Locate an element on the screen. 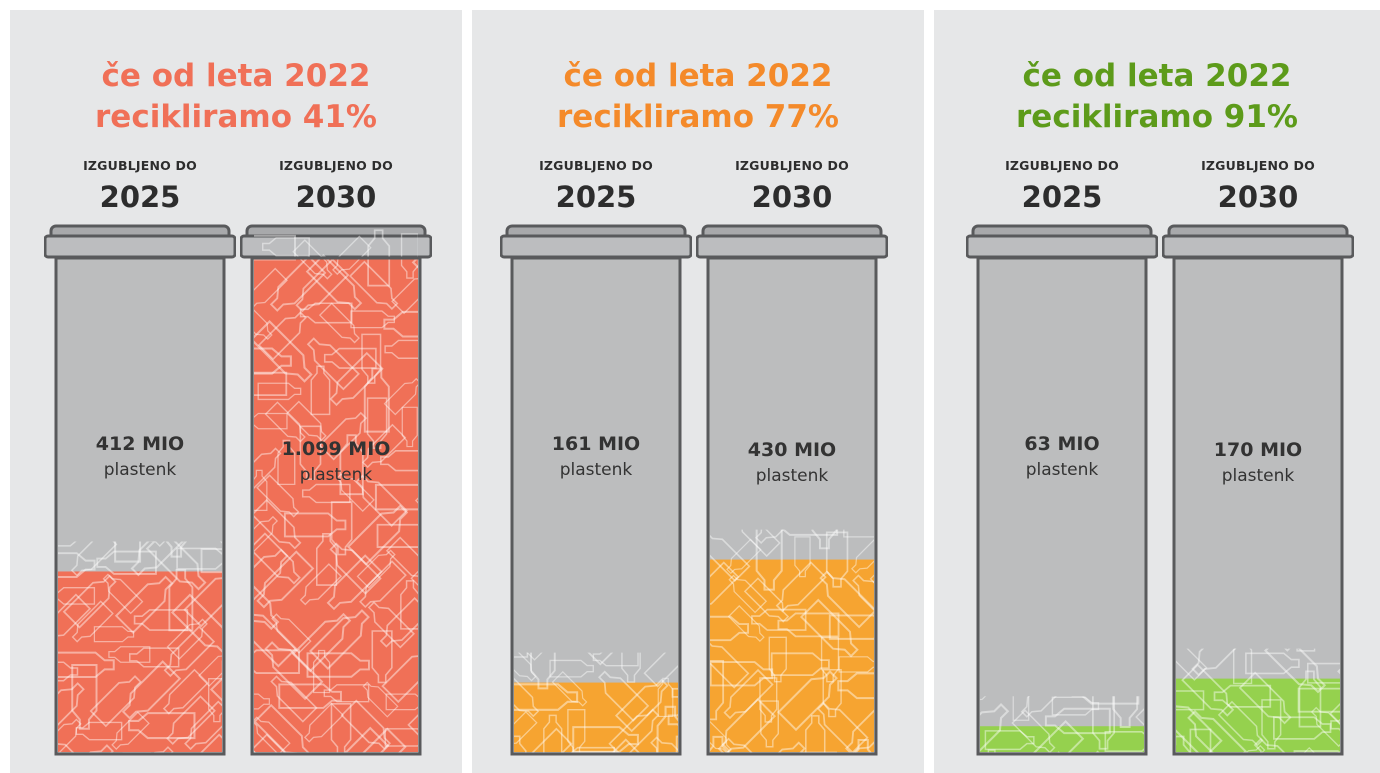 The image size is (1380, 773). bin-value: 430 MIO is located at coordinates (792, 450).